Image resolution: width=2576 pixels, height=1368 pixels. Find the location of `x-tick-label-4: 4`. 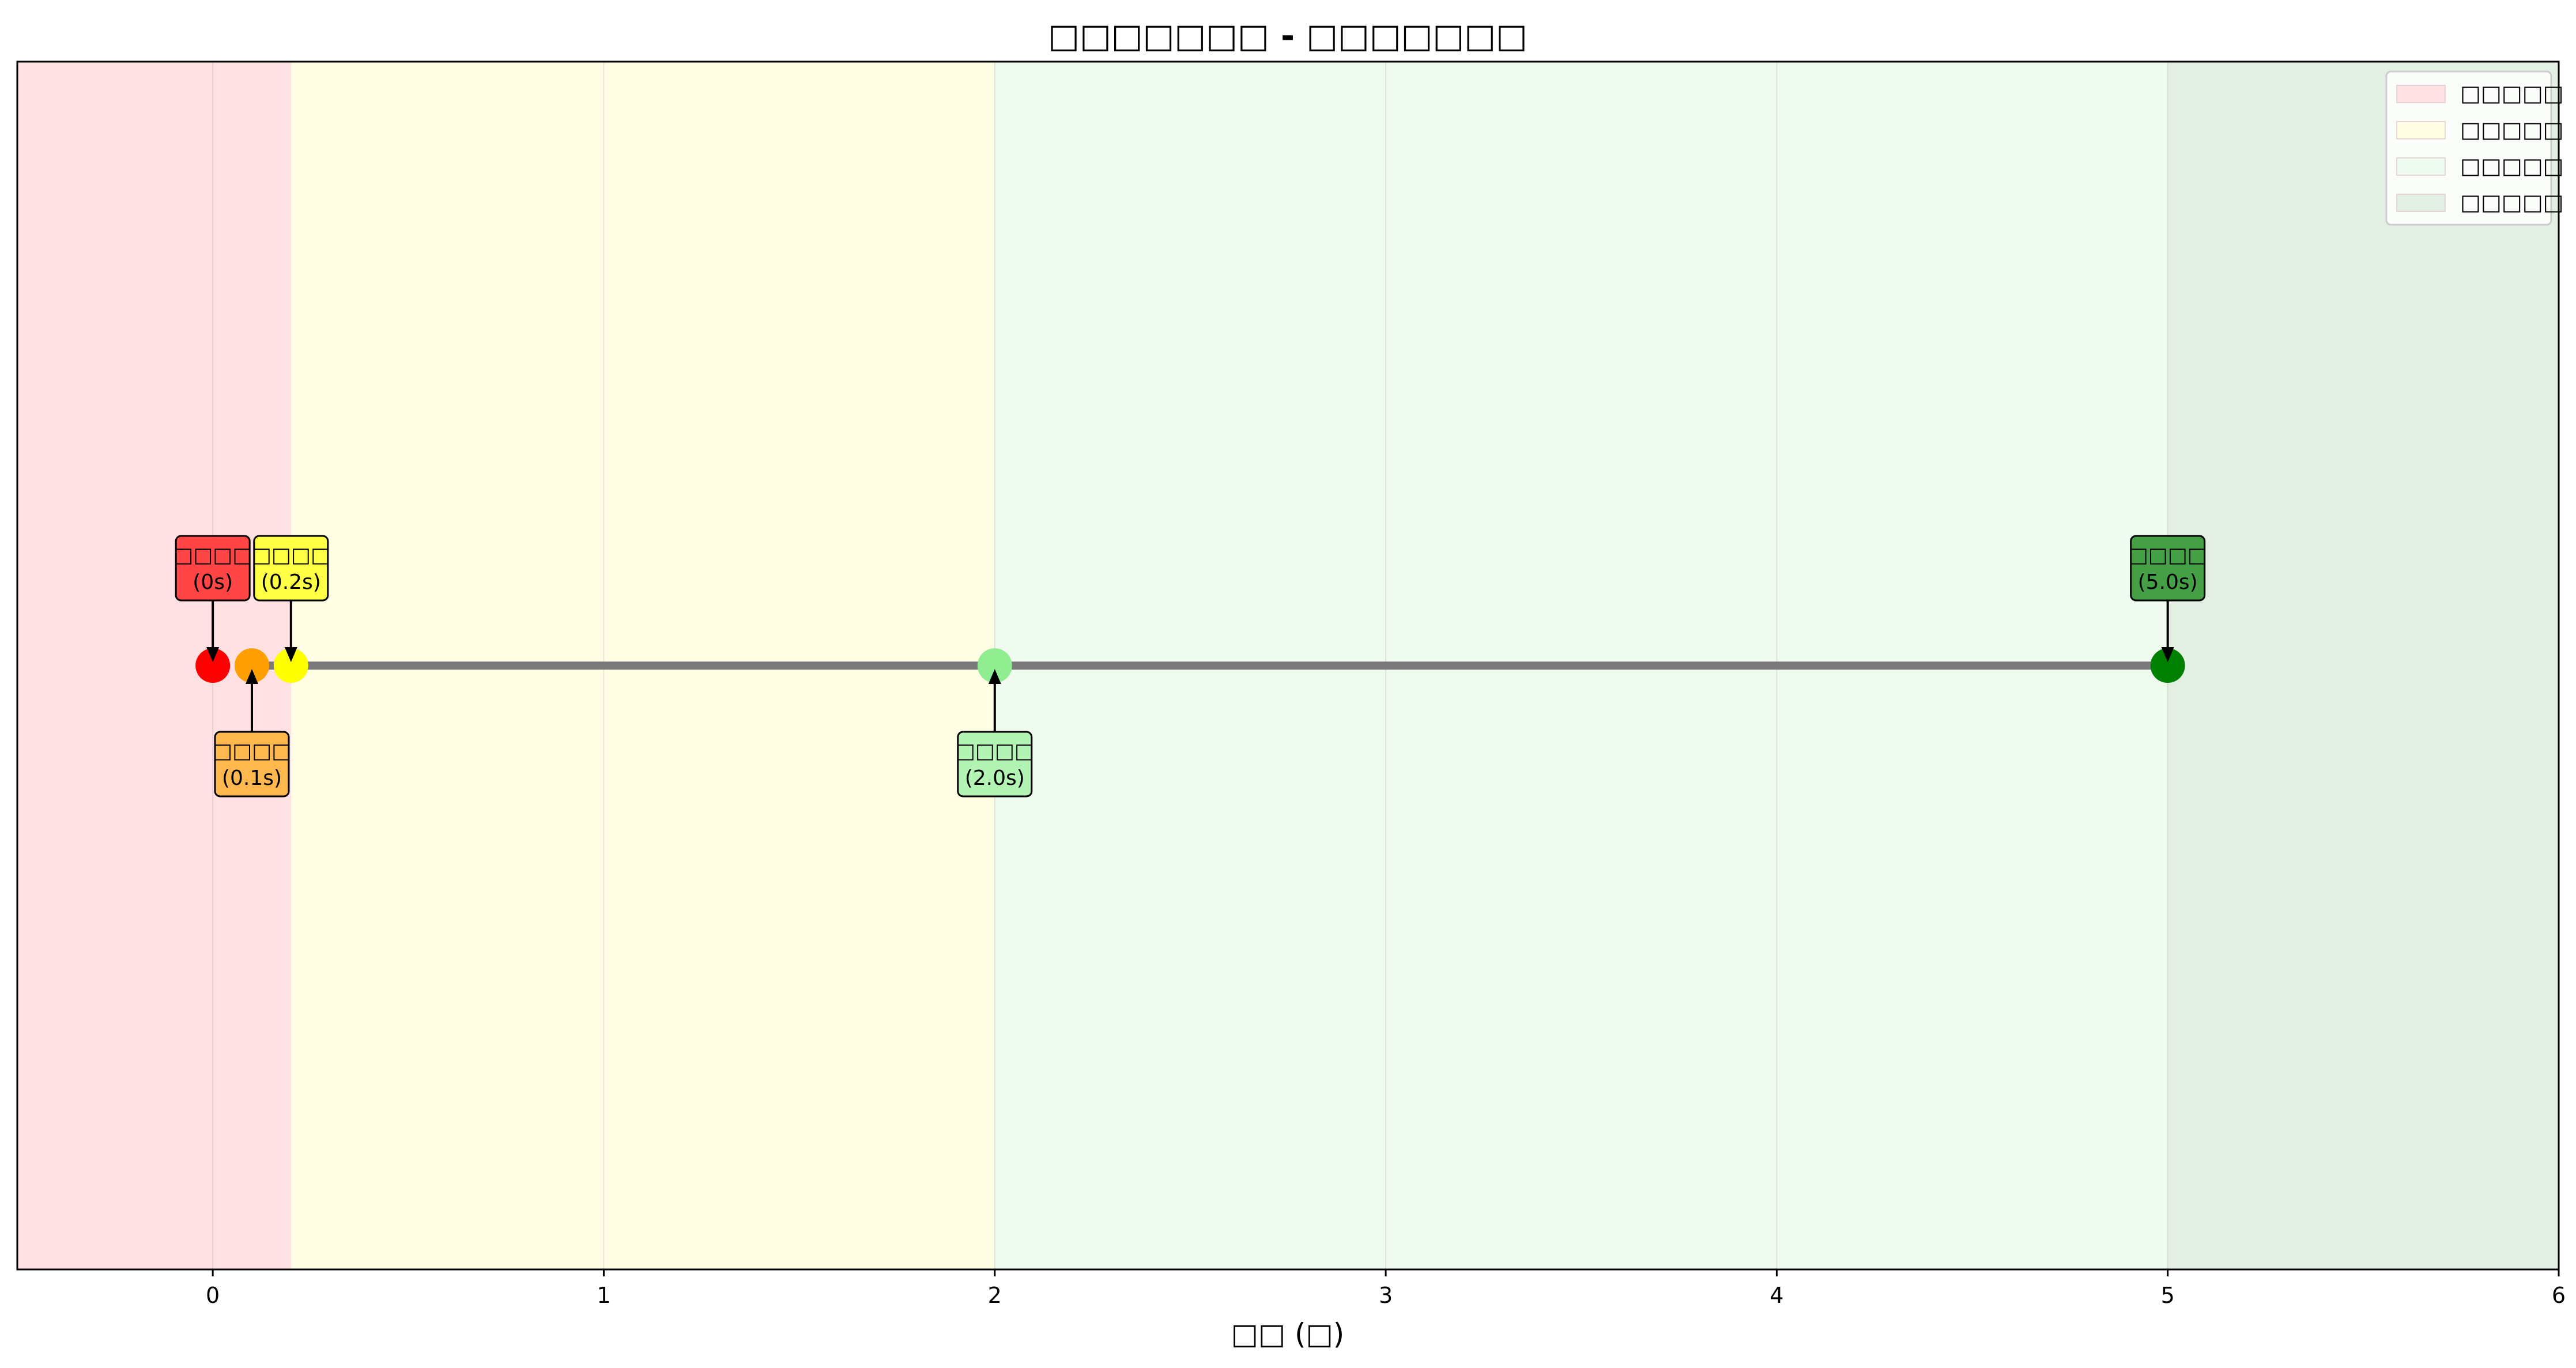

x-tick-label-4: 4 is located at coordinates (1776, 1295).